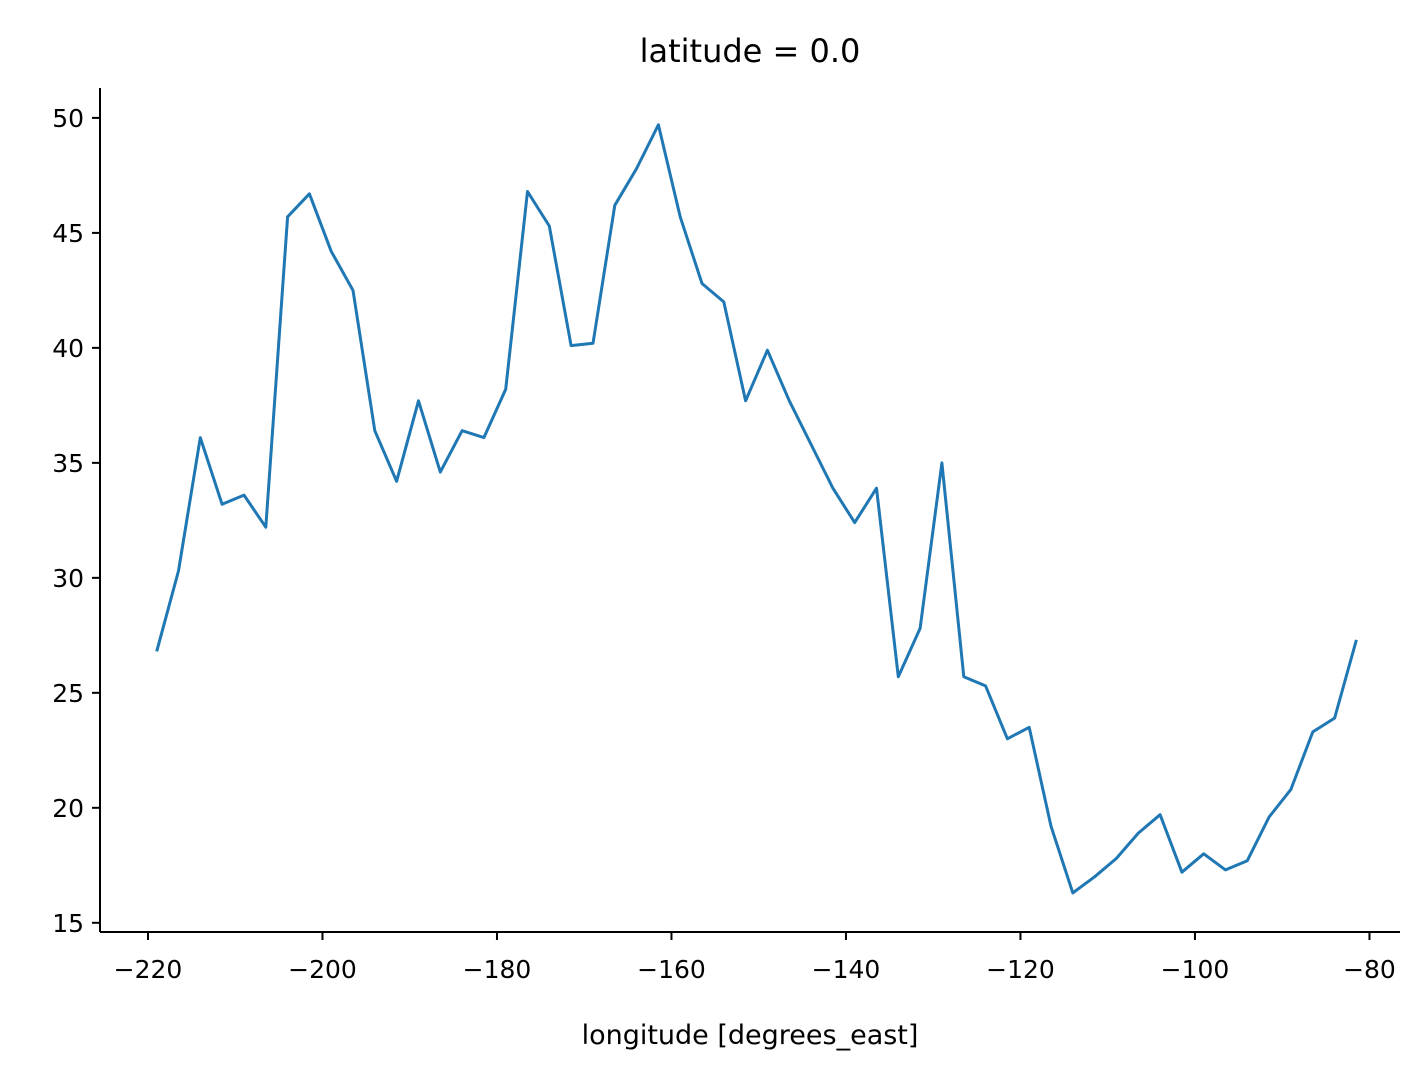 The width and height of the screenshot is (1428, 1080). I want to click on x-tick-label: −160, so click(671, 969).